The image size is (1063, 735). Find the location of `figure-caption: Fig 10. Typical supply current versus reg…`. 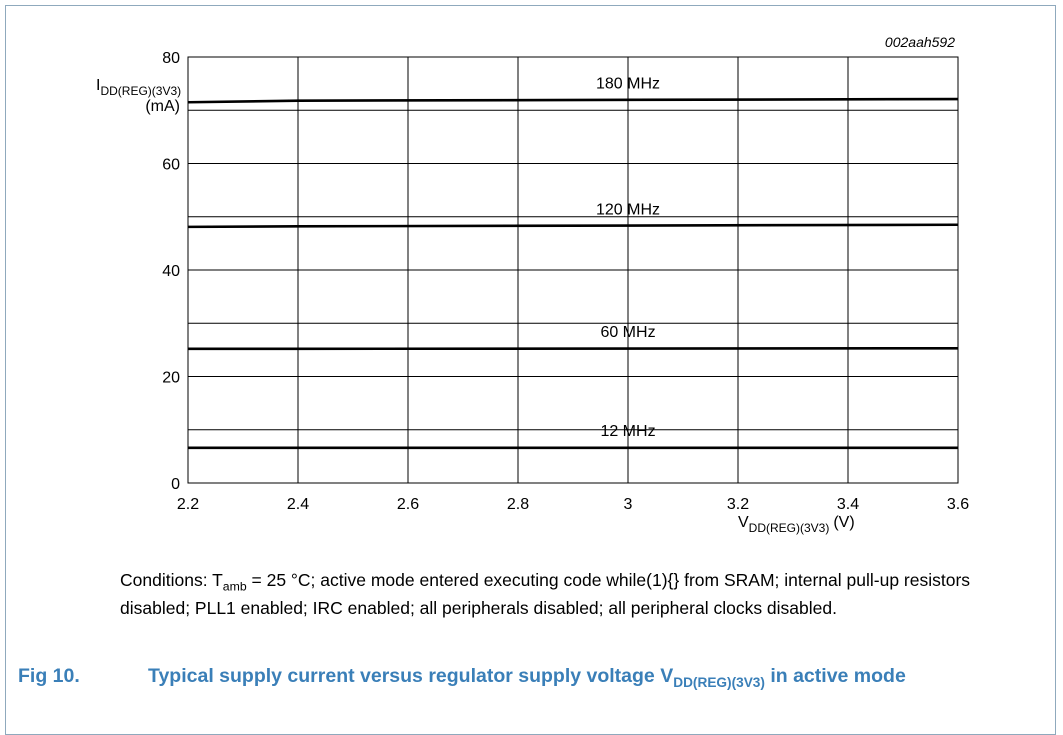

figure-caption: Fig 10. Typical supply current versus reg… is located at coordinates (528, 676).